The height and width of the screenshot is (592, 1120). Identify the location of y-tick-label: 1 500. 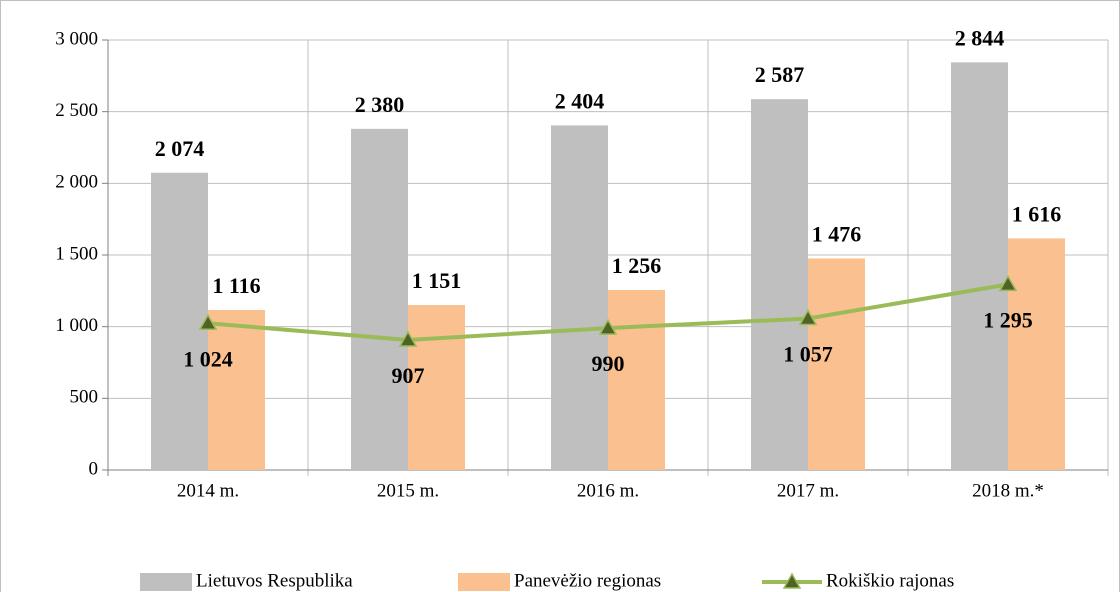
(76, 253).